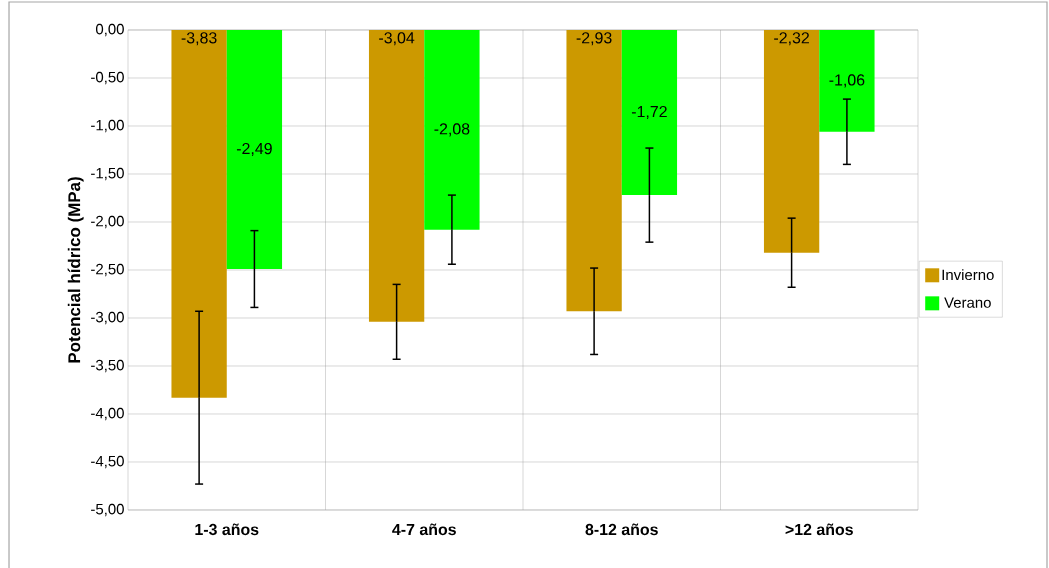 This screenshot has width=1049, height=568. Describe the element at coordinates (227, 529) in the screenshot. I see `x-tick-label: 1-3 años` at that location.